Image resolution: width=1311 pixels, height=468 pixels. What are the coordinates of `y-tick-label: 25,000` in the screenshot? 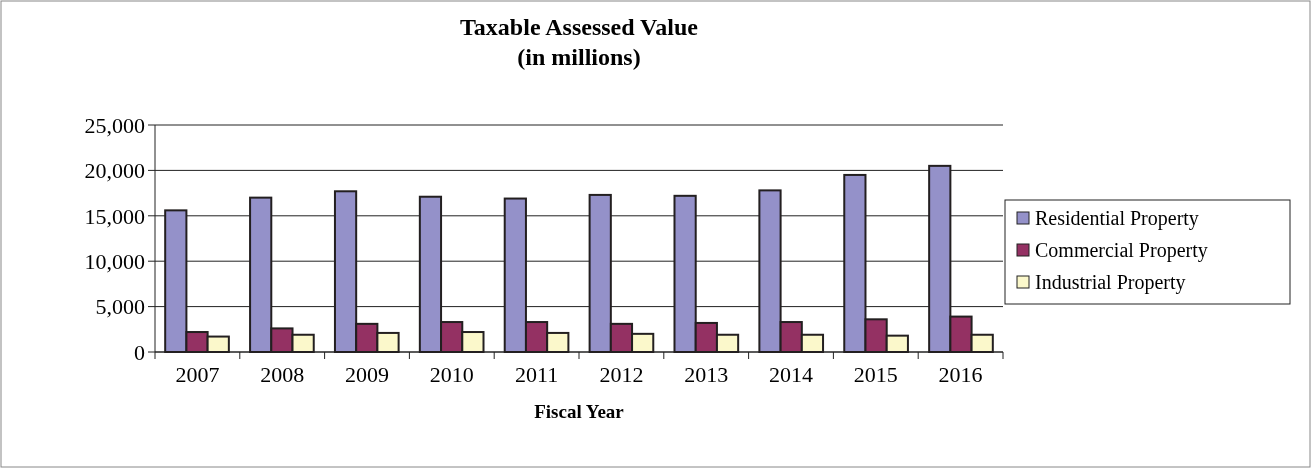 It's located at (114, 125).